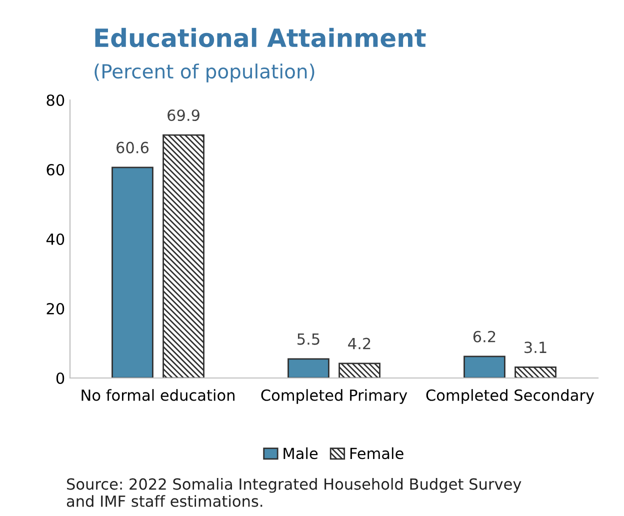 The width and height of the screenshot is (624, 516). I want to click on legend-label: Female, so click(377, 453).